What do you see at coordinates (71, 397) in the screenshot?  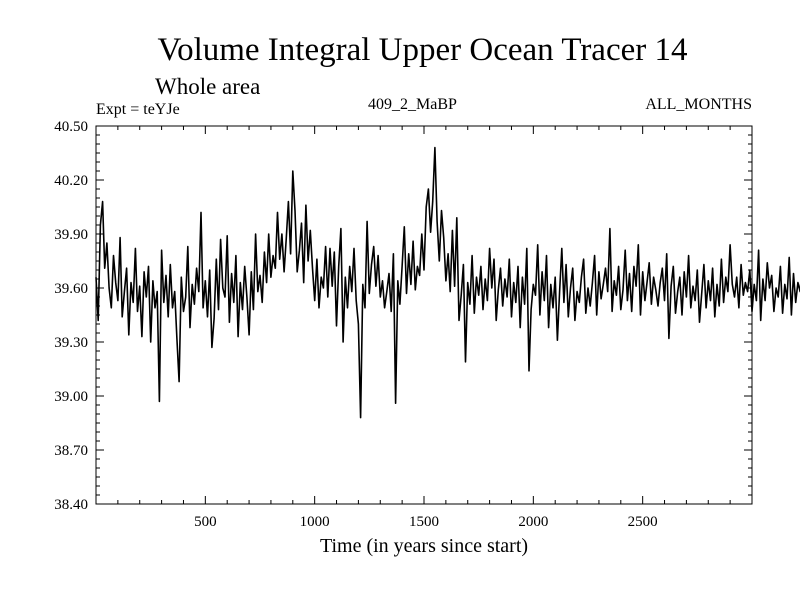 I see `y-tick-label: 39.00` at bounding box center [71, 397].